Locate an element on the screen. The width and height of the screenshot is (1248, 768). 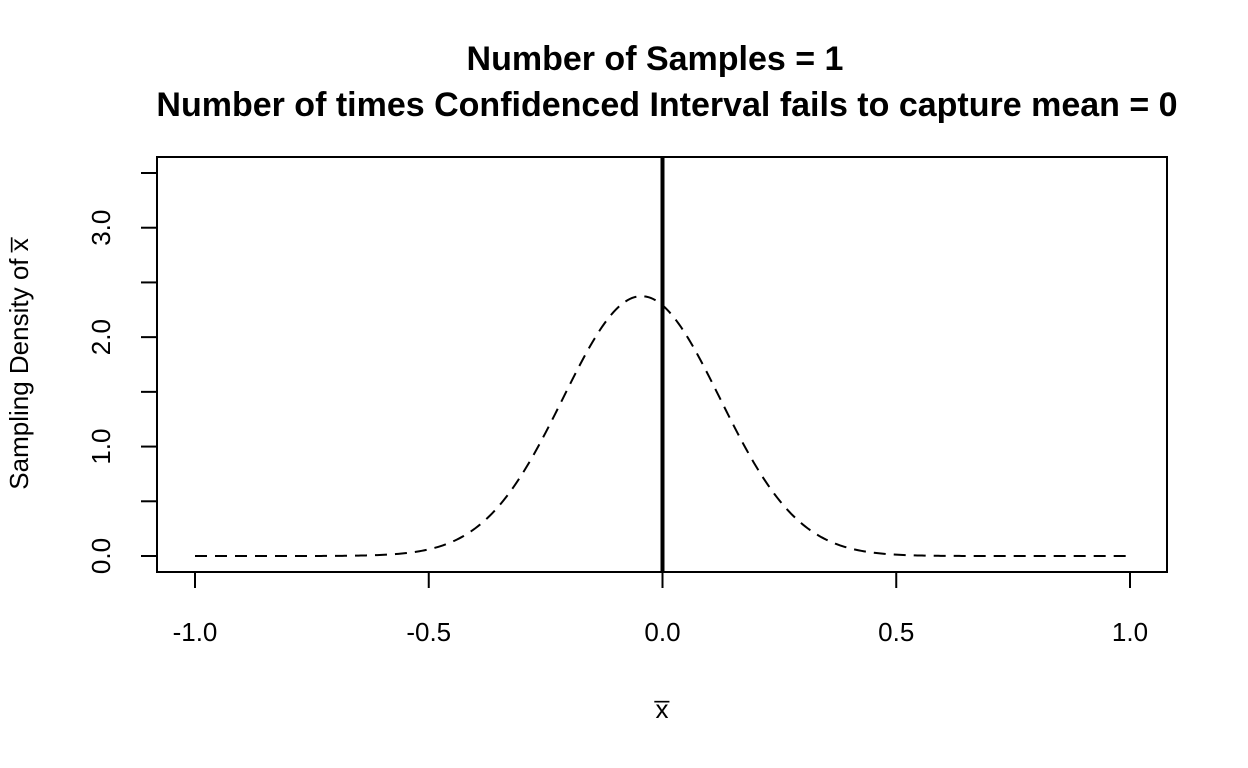
y-tick-label: 0.0 is located at coordinates (101, 556).